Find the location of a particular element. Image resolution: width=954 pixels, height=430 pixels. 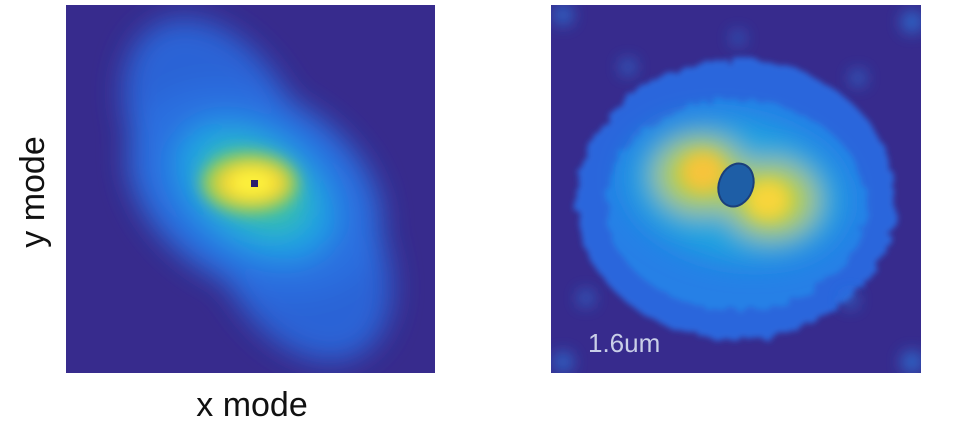

y-axis-label: y mode is located at coordinates (33, 192).